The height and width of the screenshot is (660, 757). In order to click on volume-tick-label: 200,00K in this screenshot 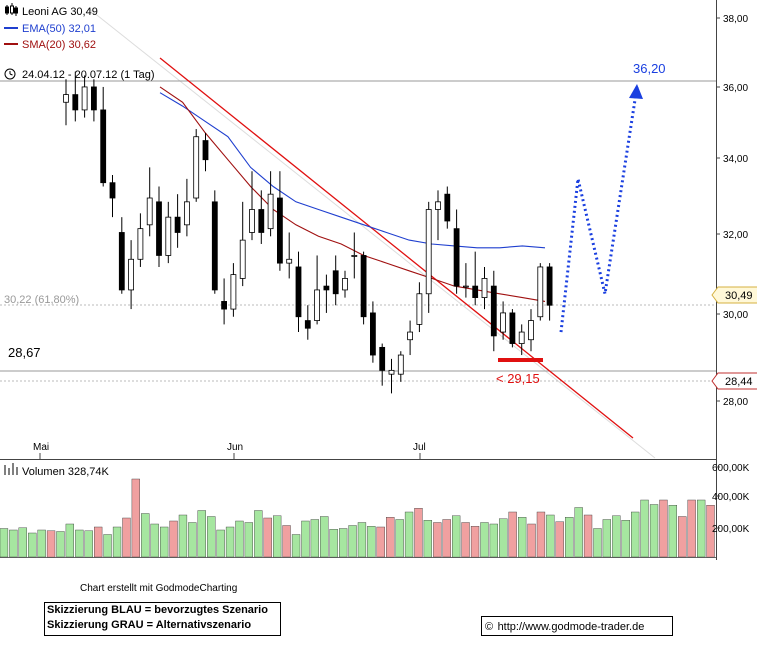, I will do `click(731, 529)`.